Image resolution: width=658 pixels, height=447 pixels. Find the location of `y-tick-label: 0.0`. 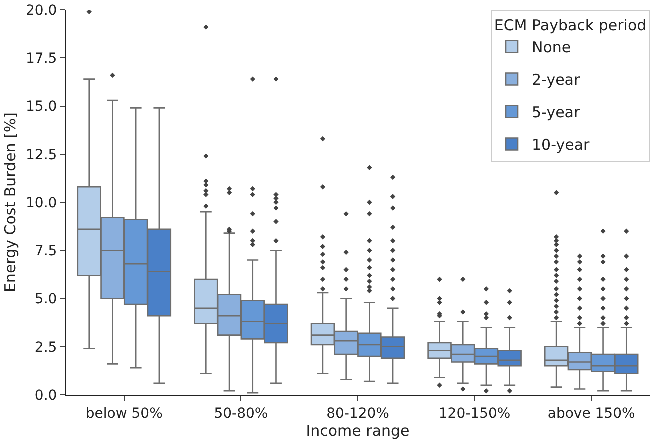

y-tick-label: 0.0 is located at coordinates (46, 396).